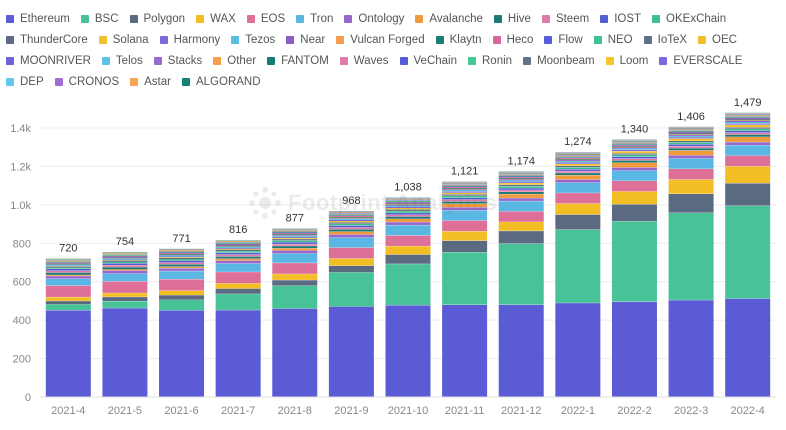 The width and height of the screenshot is (786, 430). Describe the element at coordinates (157, 18) in the screenshot. I see `legend-item-polygon: Polygon` at that location.